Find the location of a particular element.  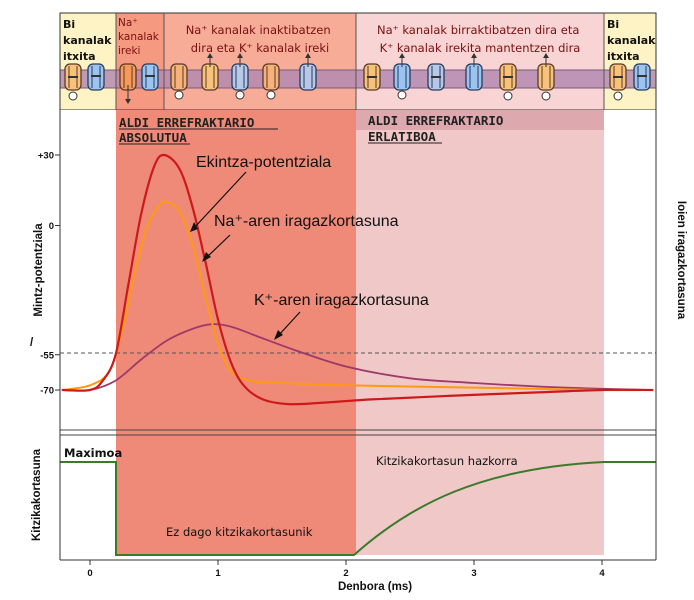

action-potential-label: Ekintza-potentziala is located at coordinates (263, 162).